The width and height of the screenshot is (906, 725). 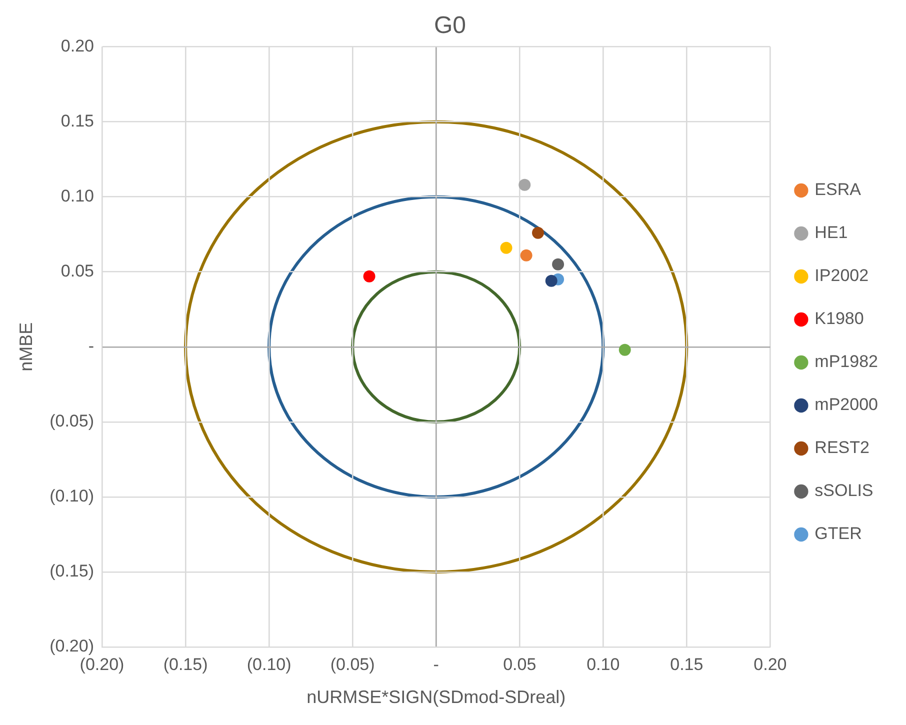 What do you see at coordinates (72, 421) in the screenshot?
I see `y-tick-label: (0.05)` at bounding box center [72, 421].